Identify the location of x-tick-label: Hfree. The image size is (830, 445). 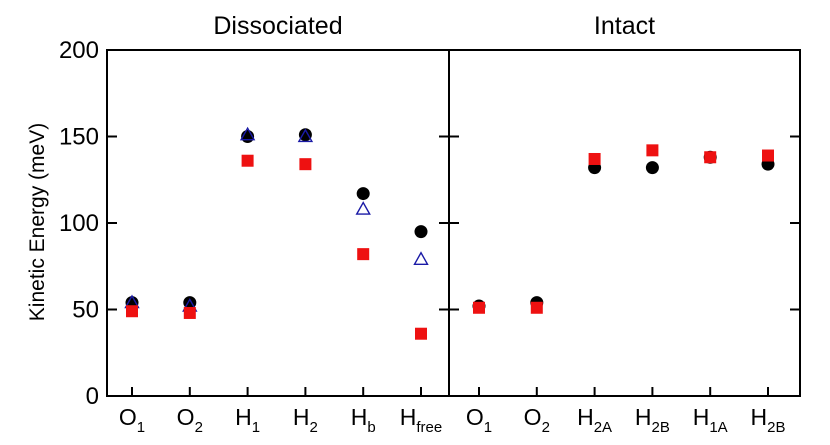
(421, 420).